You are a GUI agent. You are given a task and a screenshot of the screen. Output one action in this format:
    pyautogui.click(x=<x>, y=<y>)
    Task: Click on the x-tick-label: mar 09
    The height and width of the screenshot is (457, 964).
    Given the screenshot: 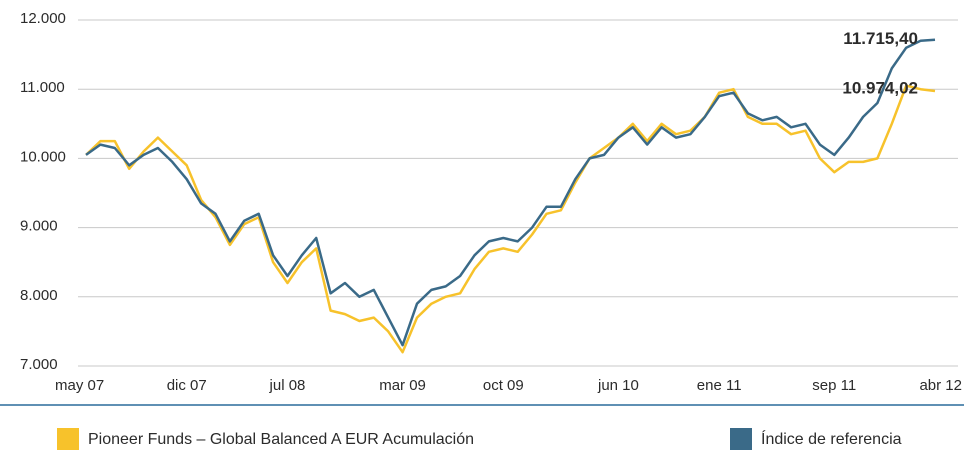 What is the action you would take?
    pyautogui.click(x=402, y=385)
    